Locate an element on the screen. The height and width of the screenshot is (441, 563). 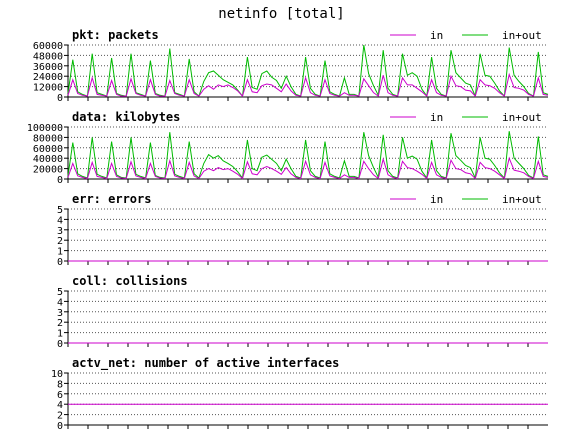
ytick-label-pkt-4: 48000 is located at coordinates (48, 56).